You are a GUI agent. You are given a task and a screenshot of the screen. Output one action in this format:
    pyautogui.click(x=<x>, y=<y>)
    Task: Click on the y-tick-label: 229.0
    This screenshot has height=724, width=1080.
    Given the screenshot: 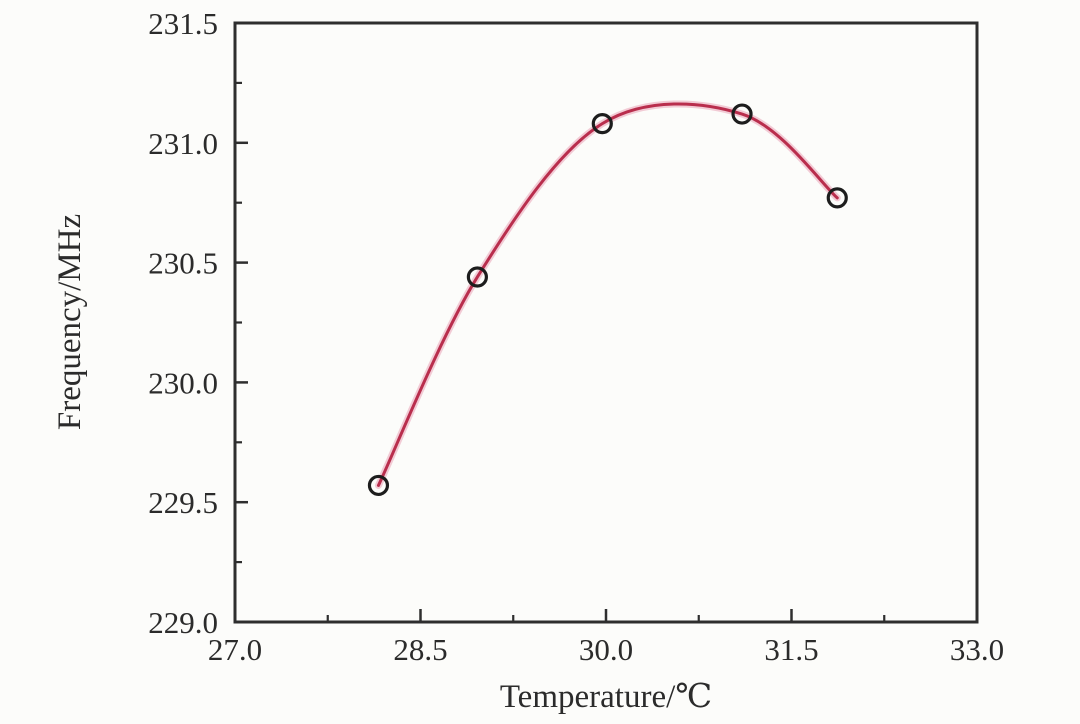 What is the action you would take?
    pyautogui.click(x=183, y=622)
    